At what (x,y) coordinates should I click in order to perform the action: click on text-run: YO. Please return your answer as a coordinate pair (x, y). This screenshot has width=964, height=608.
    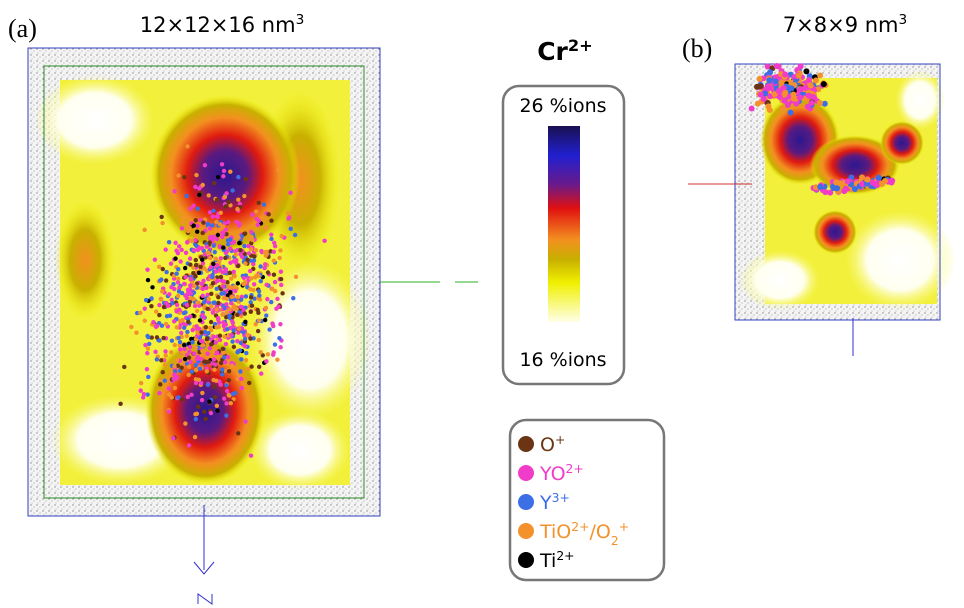
    Looking at the image, I should click on (552, 474).